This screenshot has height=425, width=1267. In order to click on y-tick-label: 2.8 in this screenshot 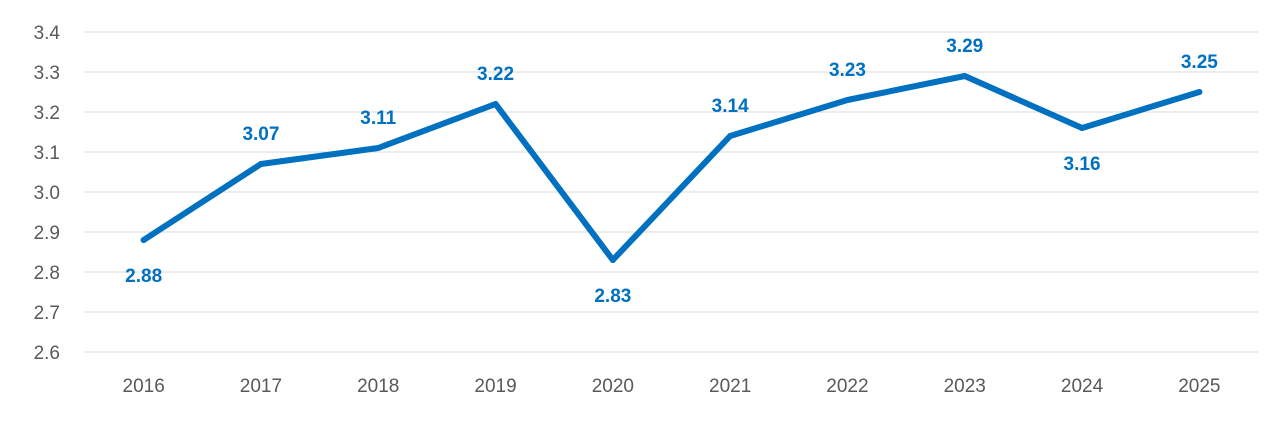, I will do `click(47, 273)`.